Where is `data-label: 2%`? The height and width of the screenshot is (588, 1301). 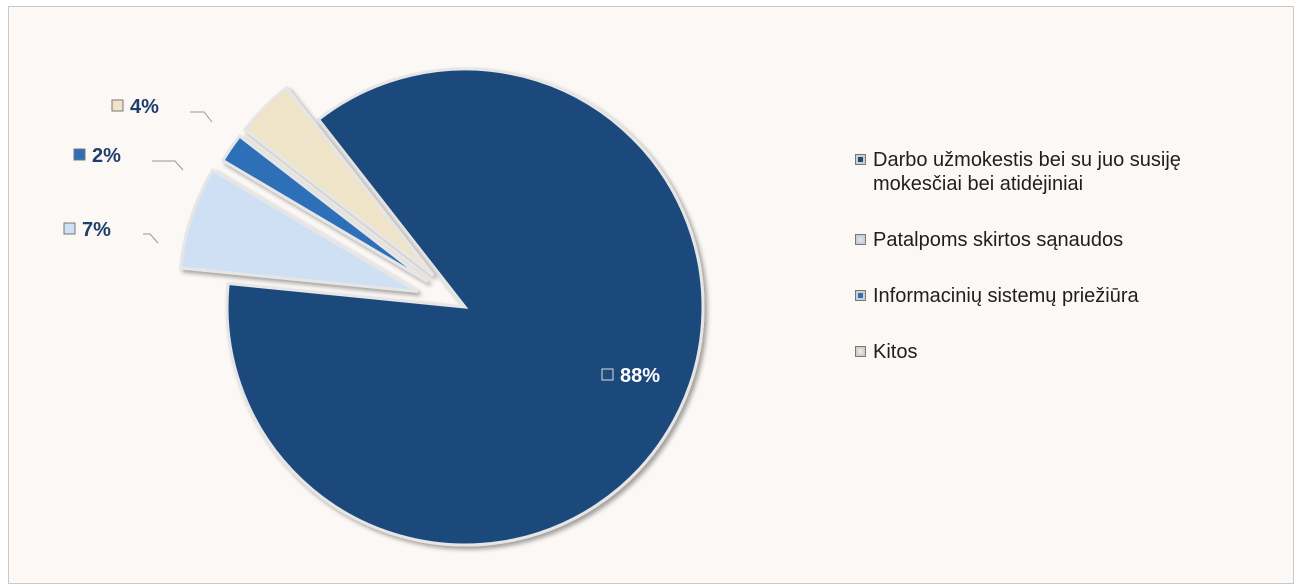
data-label: 2% is located at coordinates (106, 156).